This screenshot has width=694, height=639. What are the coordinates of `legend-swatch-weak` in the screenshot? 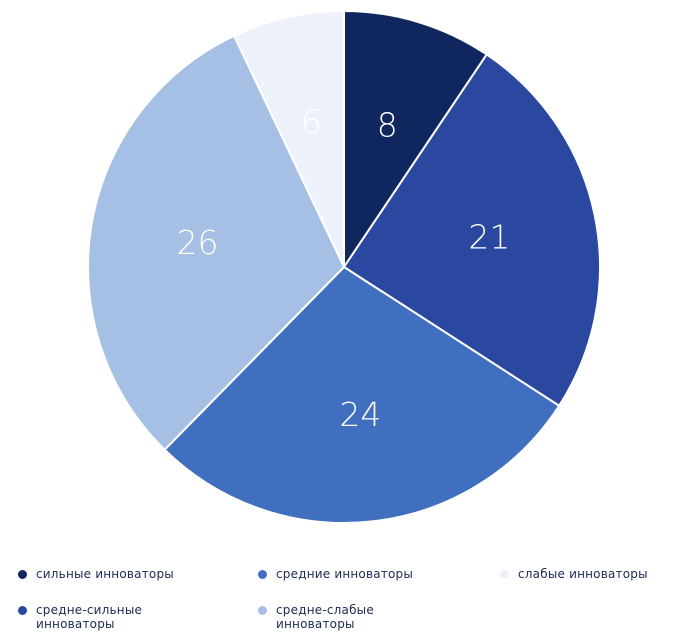 It's located at (504, 574).